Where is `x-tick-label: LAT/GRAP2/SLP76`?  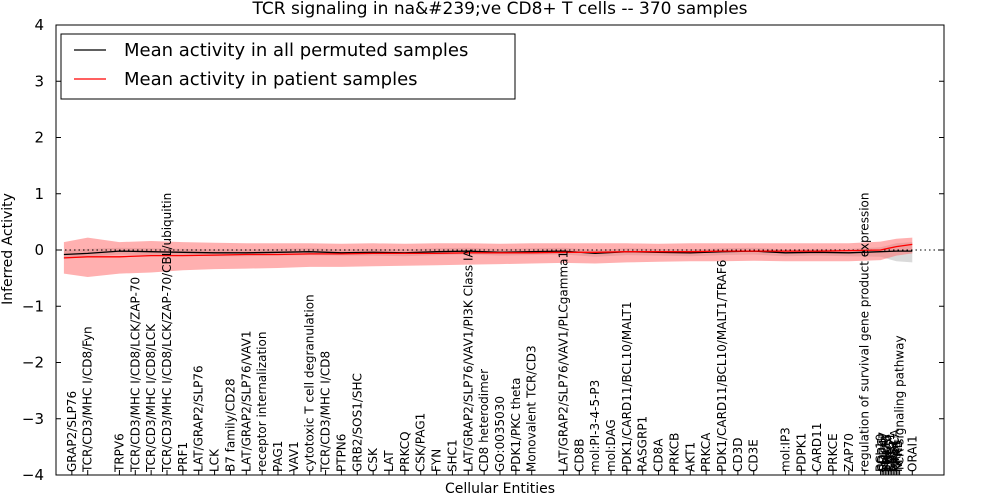
x-tick-label: LAT/GRAP2/SLP76 is located at coordinates (199, 418).